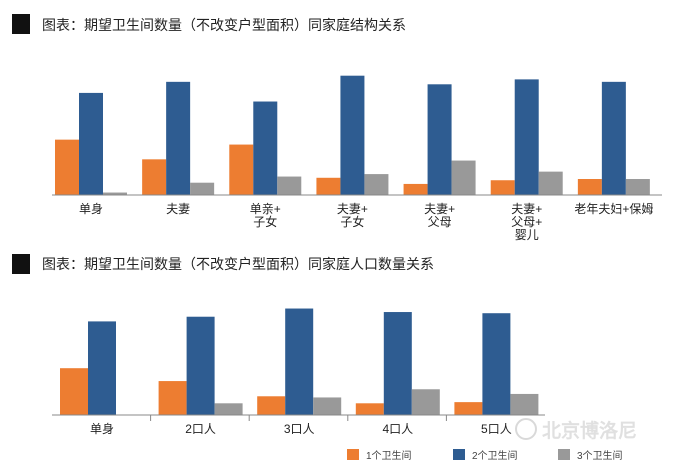  I want to click on category-label: 夫妻, so click(178, 209).